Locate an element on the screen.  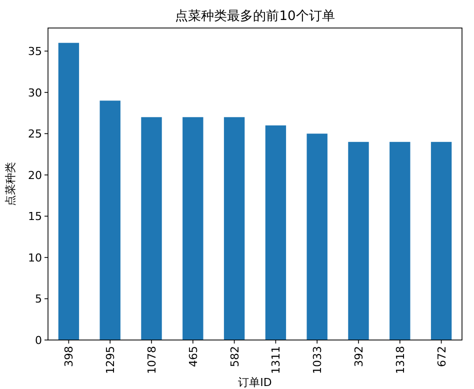
x-tick-label: 465 is located at coordinates (193, 356).